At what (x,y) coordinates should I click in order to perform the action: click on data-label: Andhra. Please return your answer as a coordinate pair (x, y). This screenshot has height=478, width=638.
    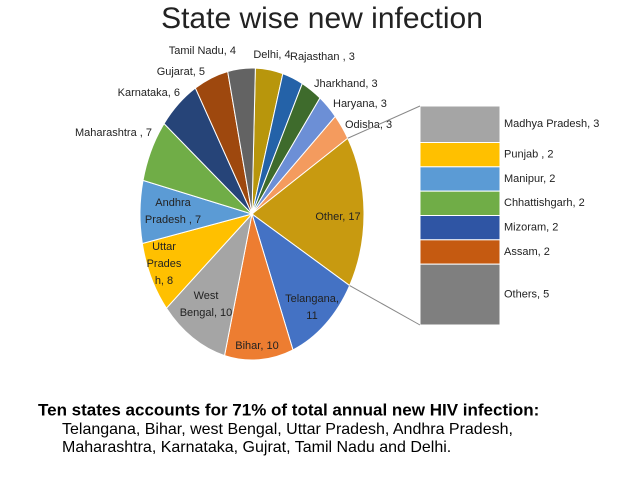
    Looking at the image, I should click on (173, 203).